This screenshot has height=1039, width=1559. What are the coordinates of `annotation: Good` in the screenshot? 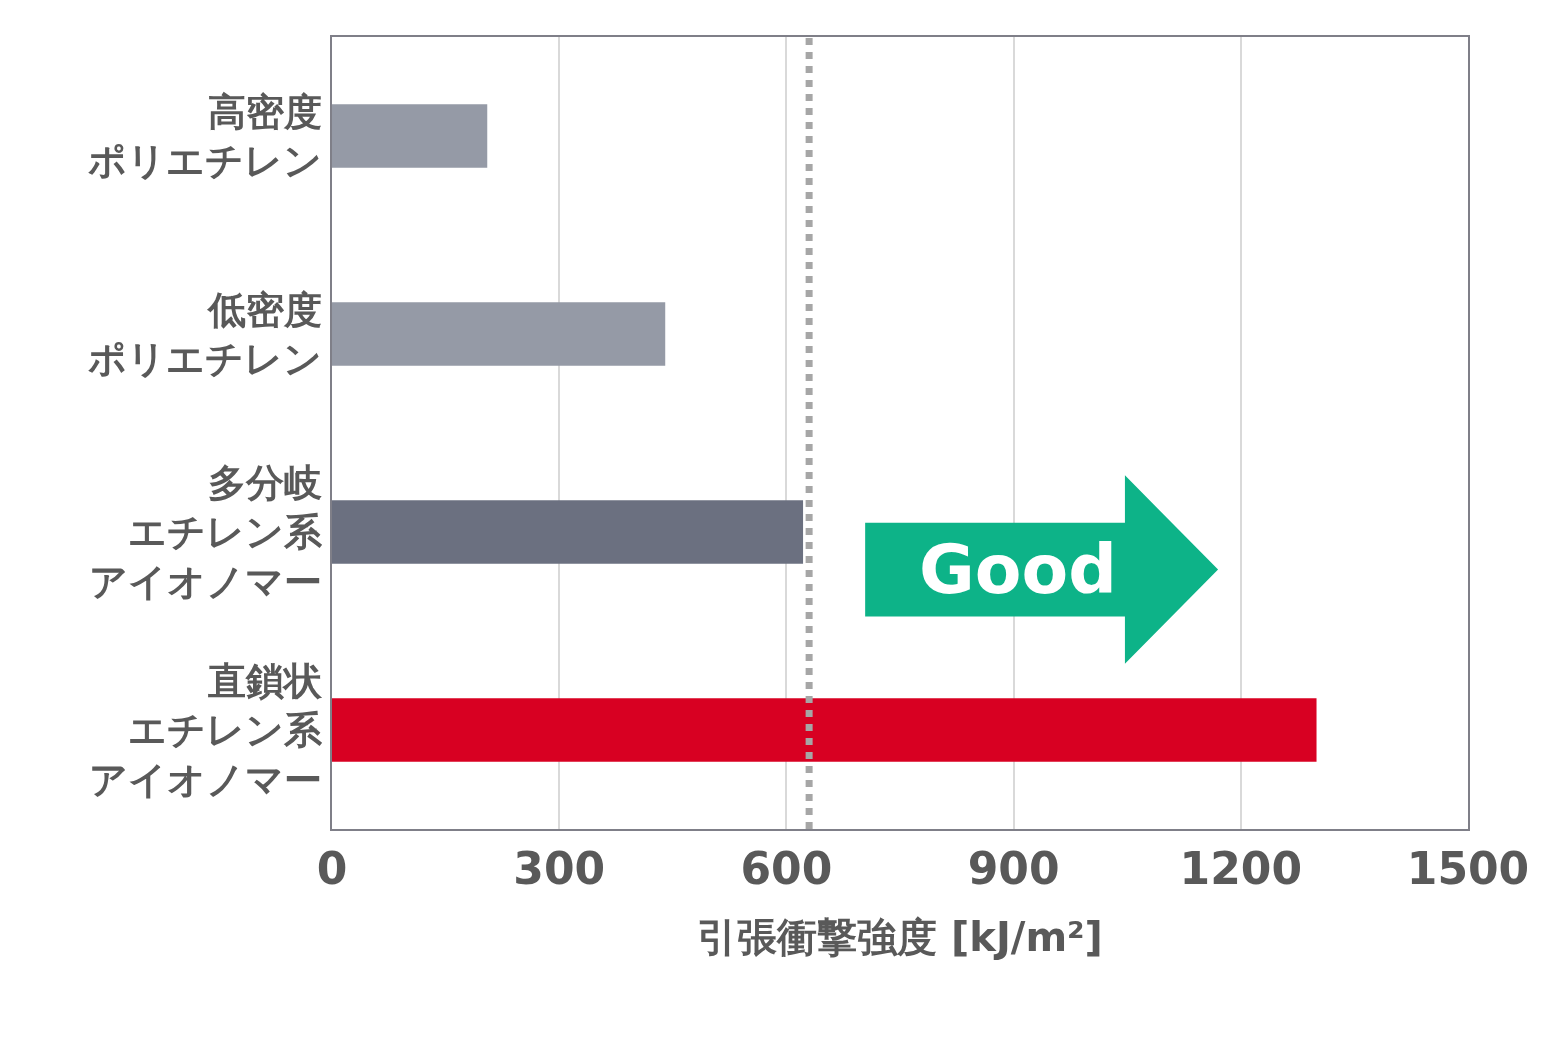 It's located at (1018, 569).